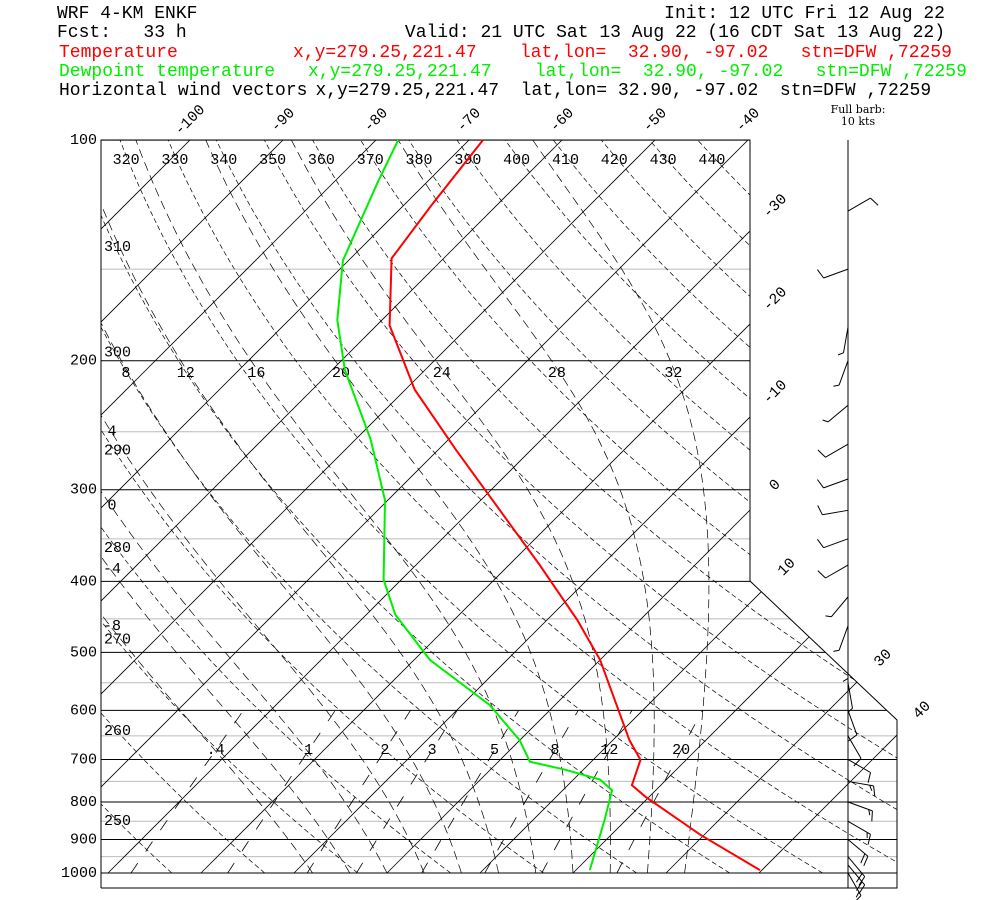 This screenshot has height=900, width=1000. What do you see at coordinates (308, 750) in the screenshot?
I see `mixing-ratio-label: 1` at bounding box center [308, 750].